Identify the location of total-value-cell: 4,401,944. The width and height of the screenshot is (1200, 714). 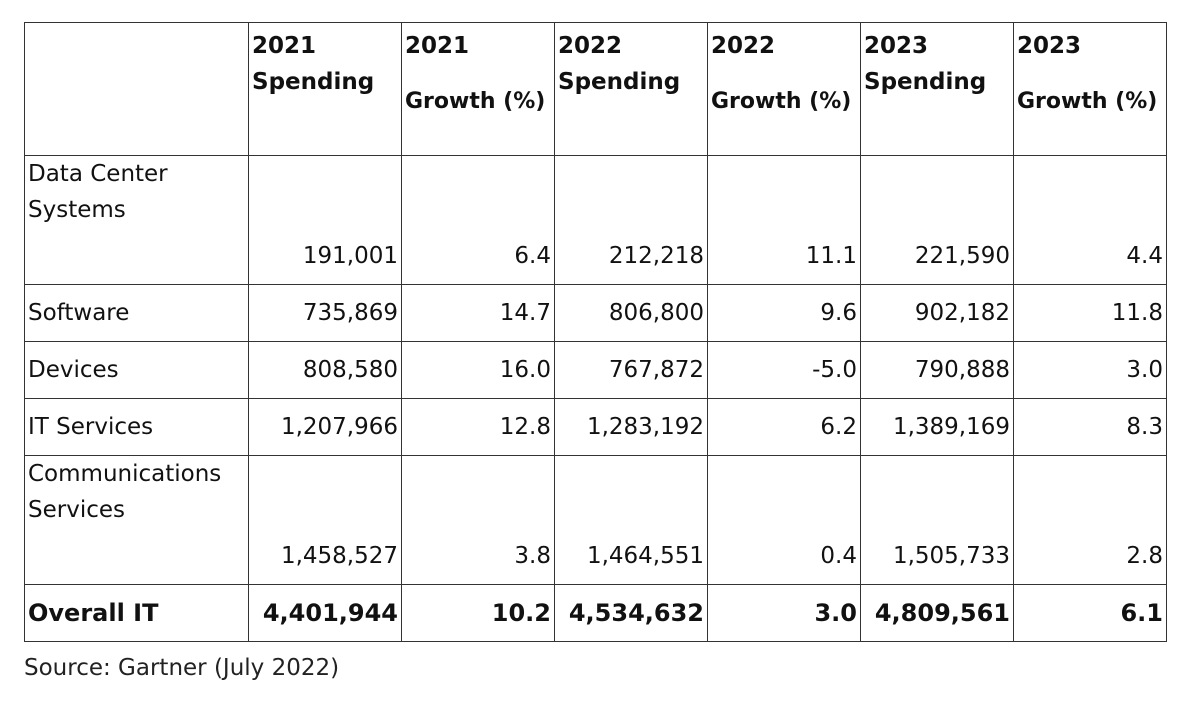
(325, 613).